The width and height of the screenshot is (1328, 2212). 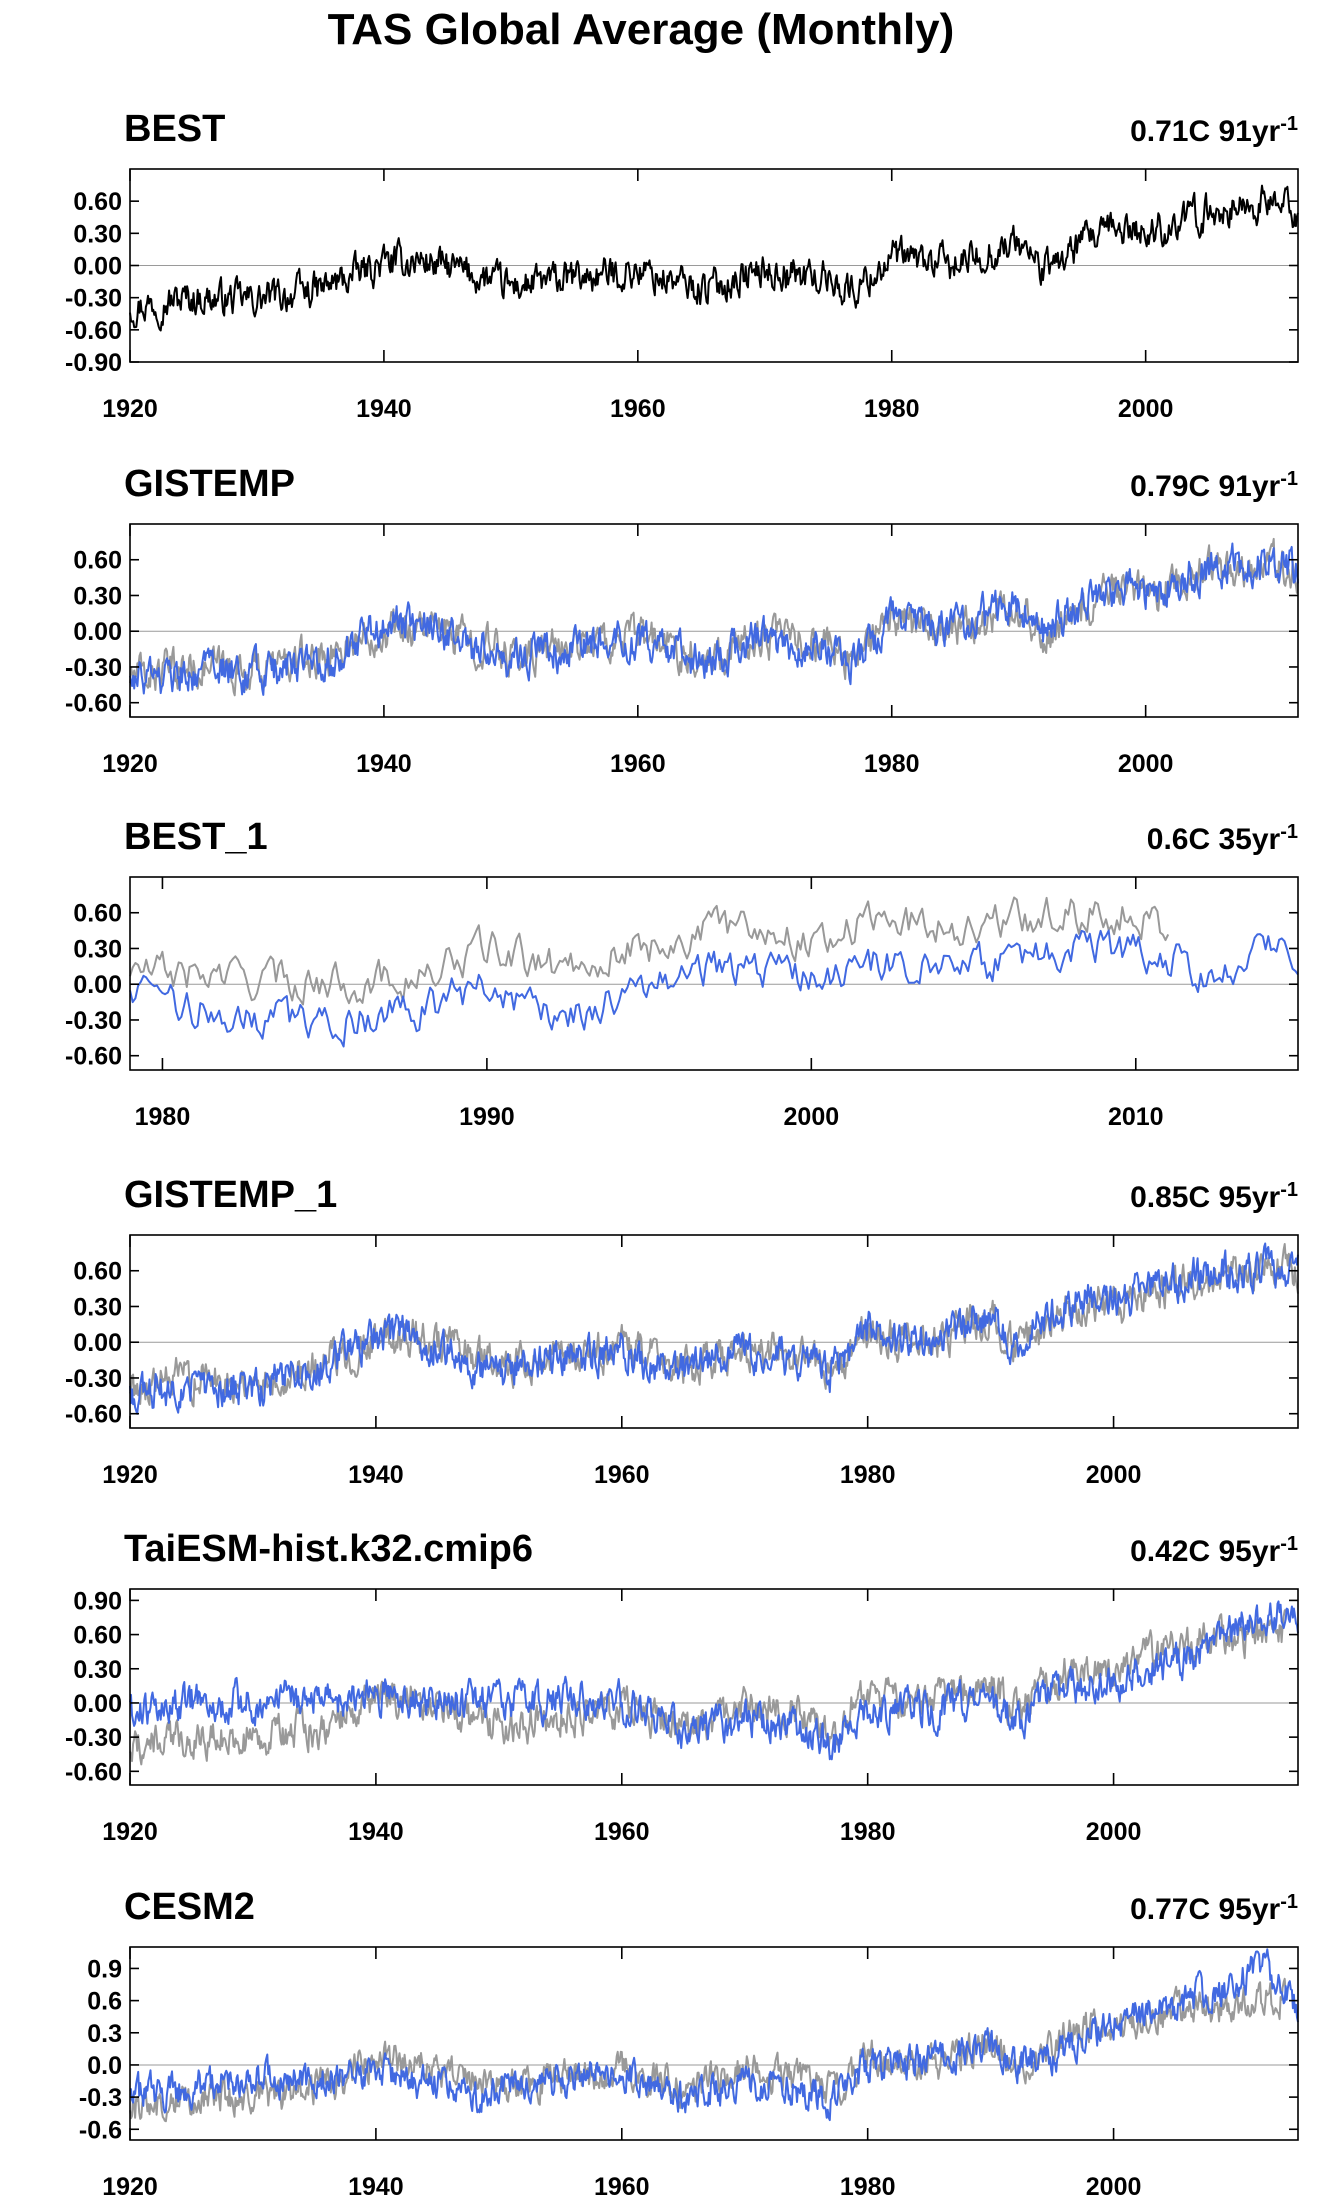 I want to click on trend-value: 0.85C 95yr, so click(x=1205, y=1197).